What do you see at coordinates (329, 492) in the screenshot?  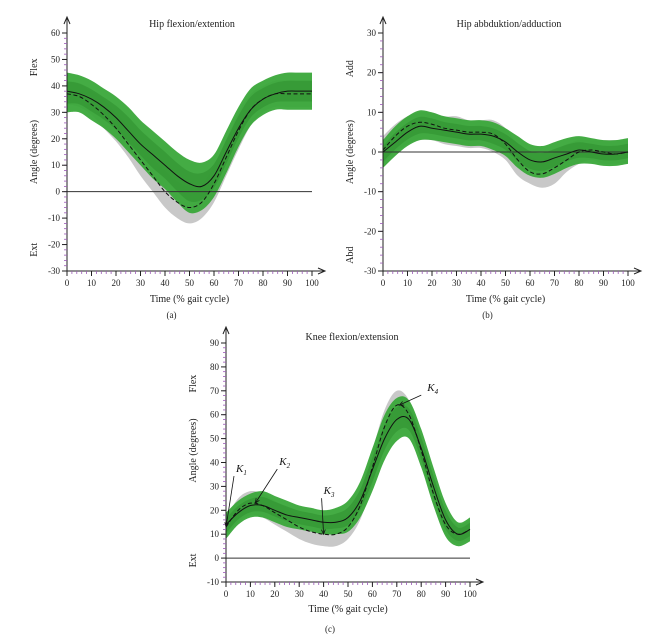 I see `annotation-label-2: K3` at bounding box center [329, 492].